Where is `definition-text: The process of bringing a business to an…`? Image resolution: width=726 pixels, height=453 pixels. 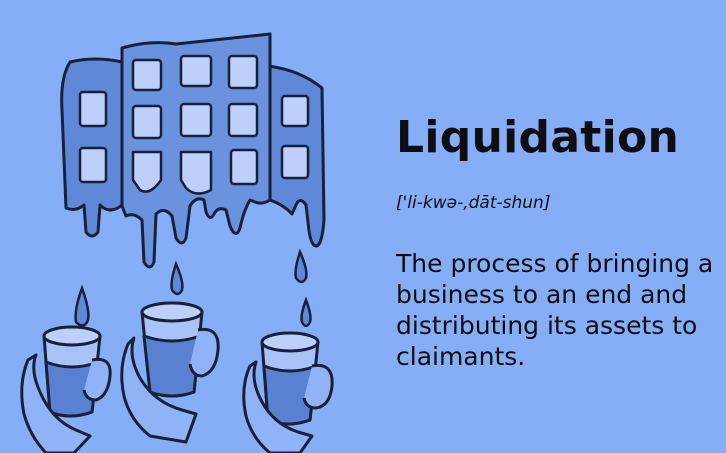 definition-text: The process of bringing a business to an… is located at coordinates (555, 310).